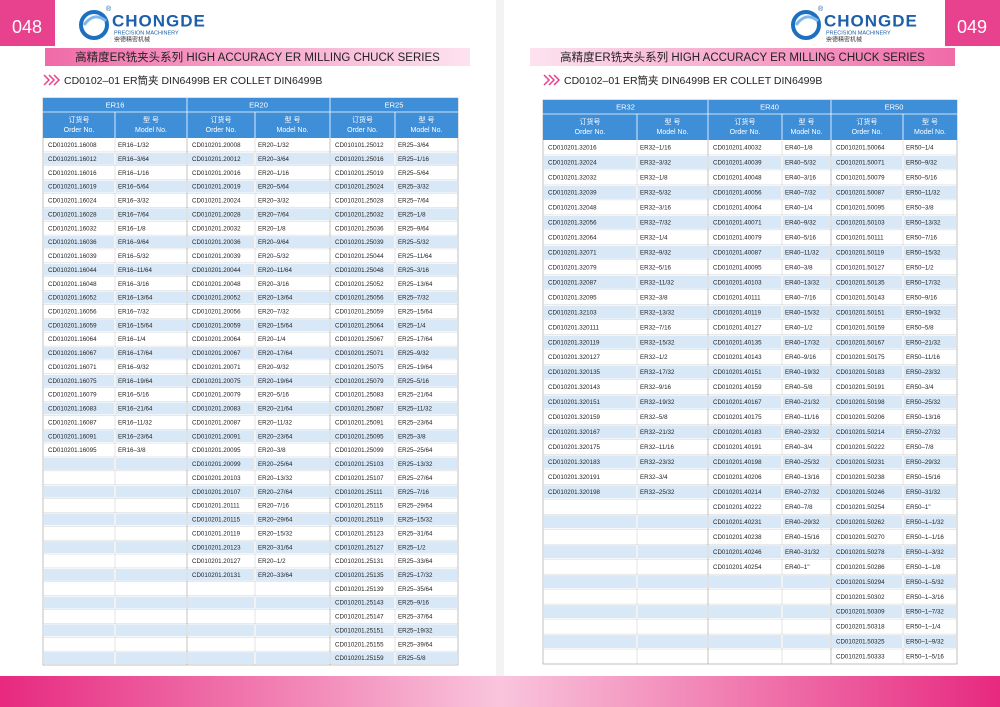 The width and height of the screenshot is (1000, 707). Describe the element at coordinates (414, 353) in the screenshot. I see `model-number: ER25–9/32` at that location.